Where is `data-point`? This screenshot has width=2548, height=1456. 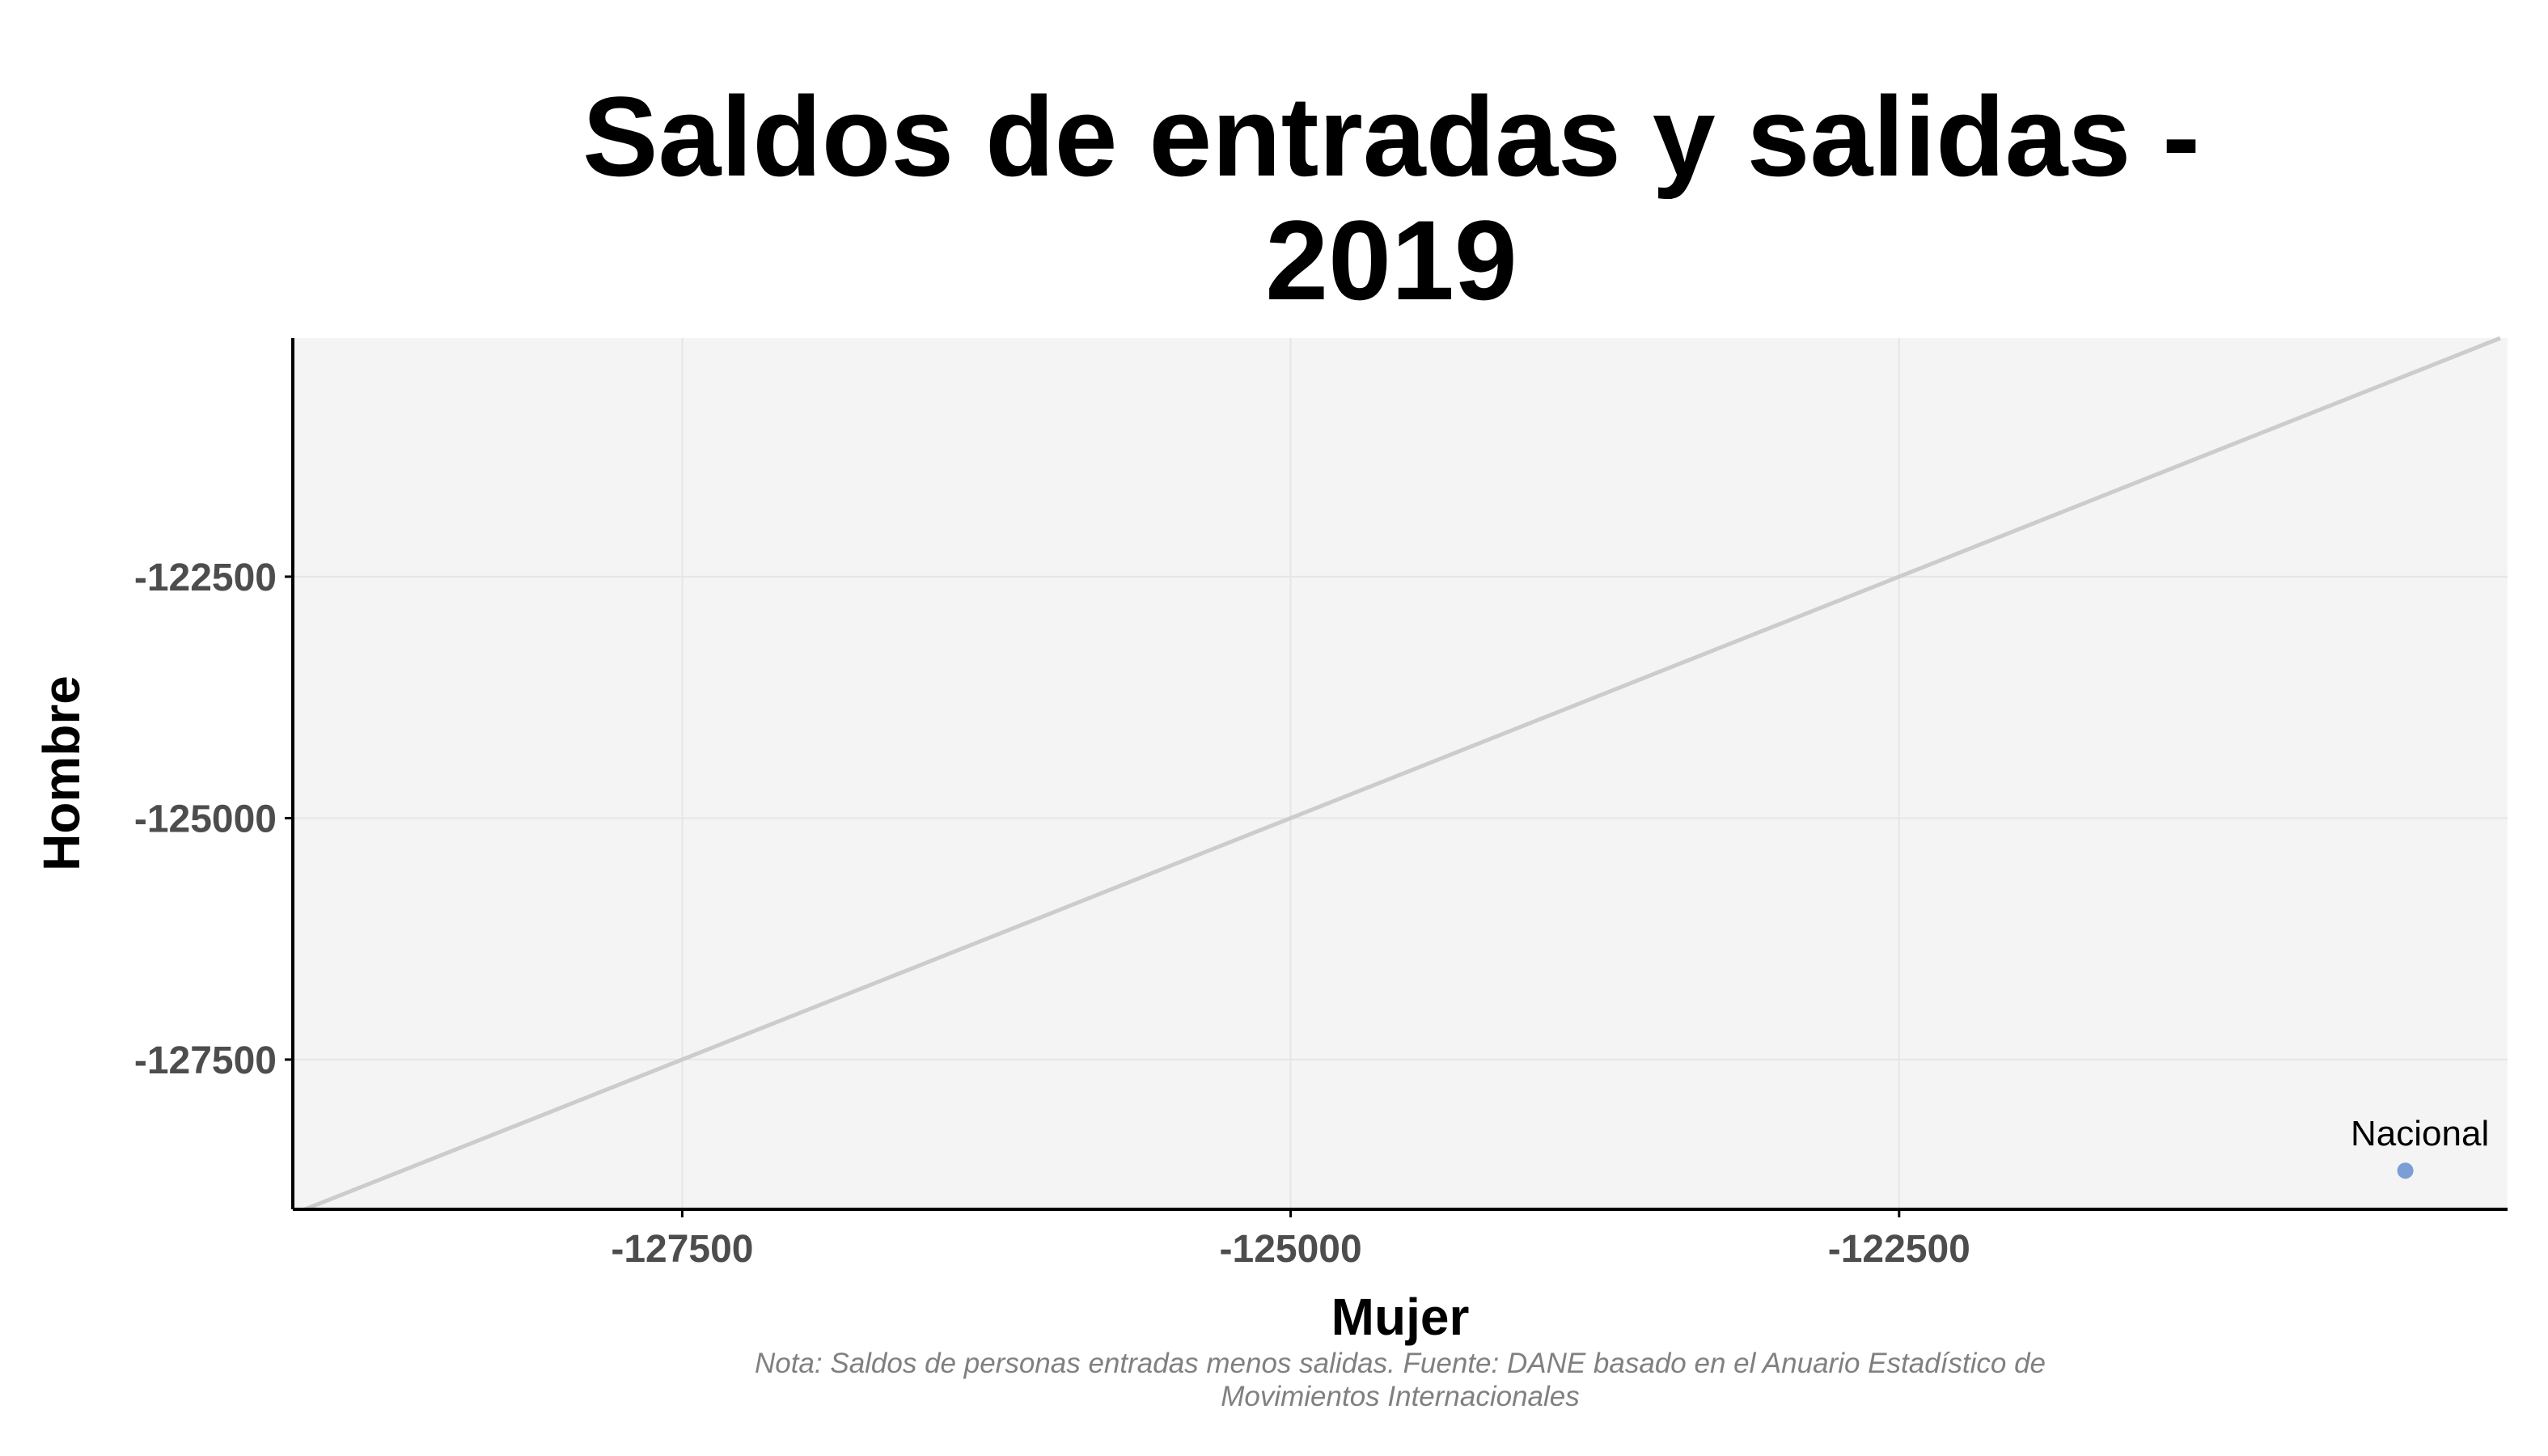
data-point is located at coordinates (2405, 1170).